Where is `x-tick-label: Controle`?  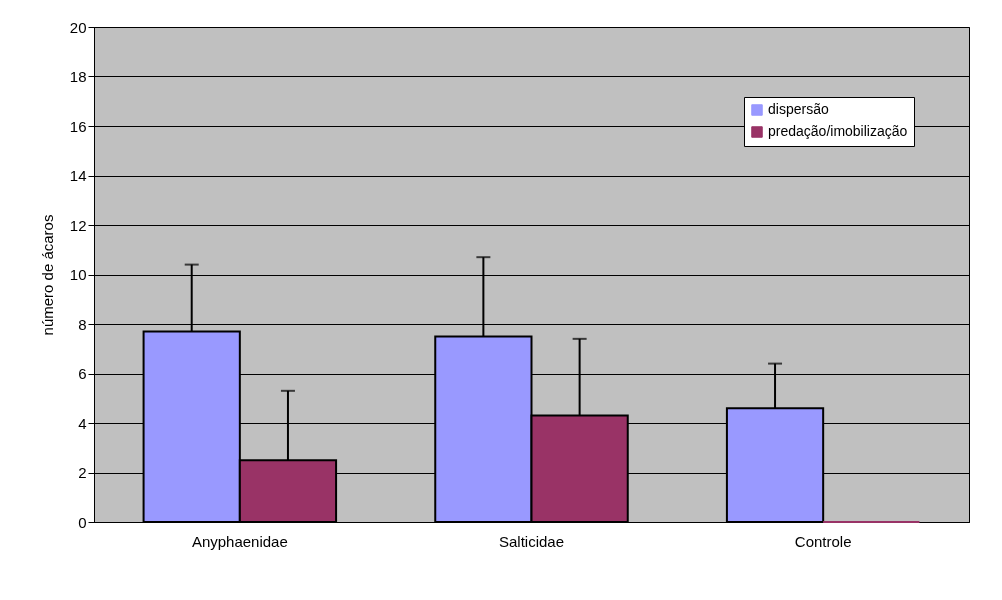
x-tick-label: Controle is located at coordinates (823, 541).